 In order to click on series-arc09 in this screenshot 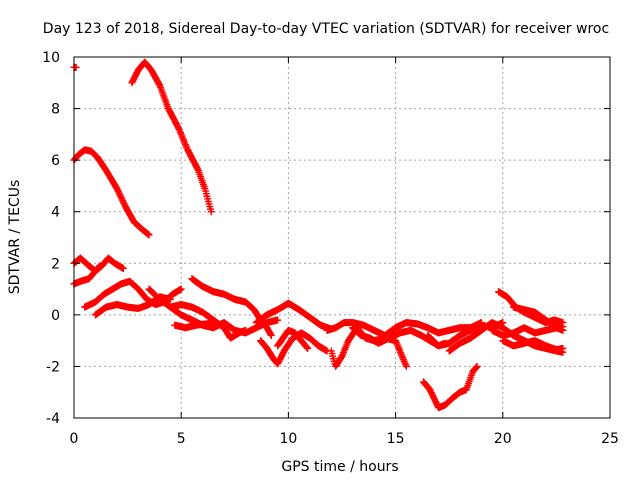, I will do `click(231, 307)`.